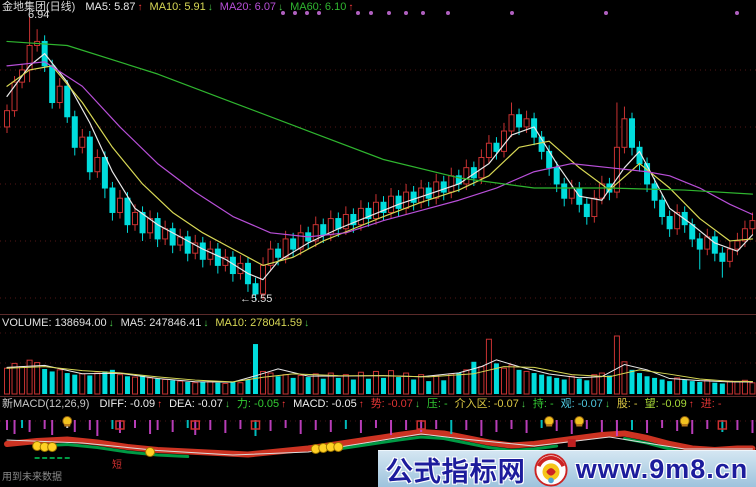 The image size is (756, 487). What do you see at coordinates (110, 7) in the screenshot?
I see `ma5-value: MA5: 5.87` at bounding box center [110, 7].